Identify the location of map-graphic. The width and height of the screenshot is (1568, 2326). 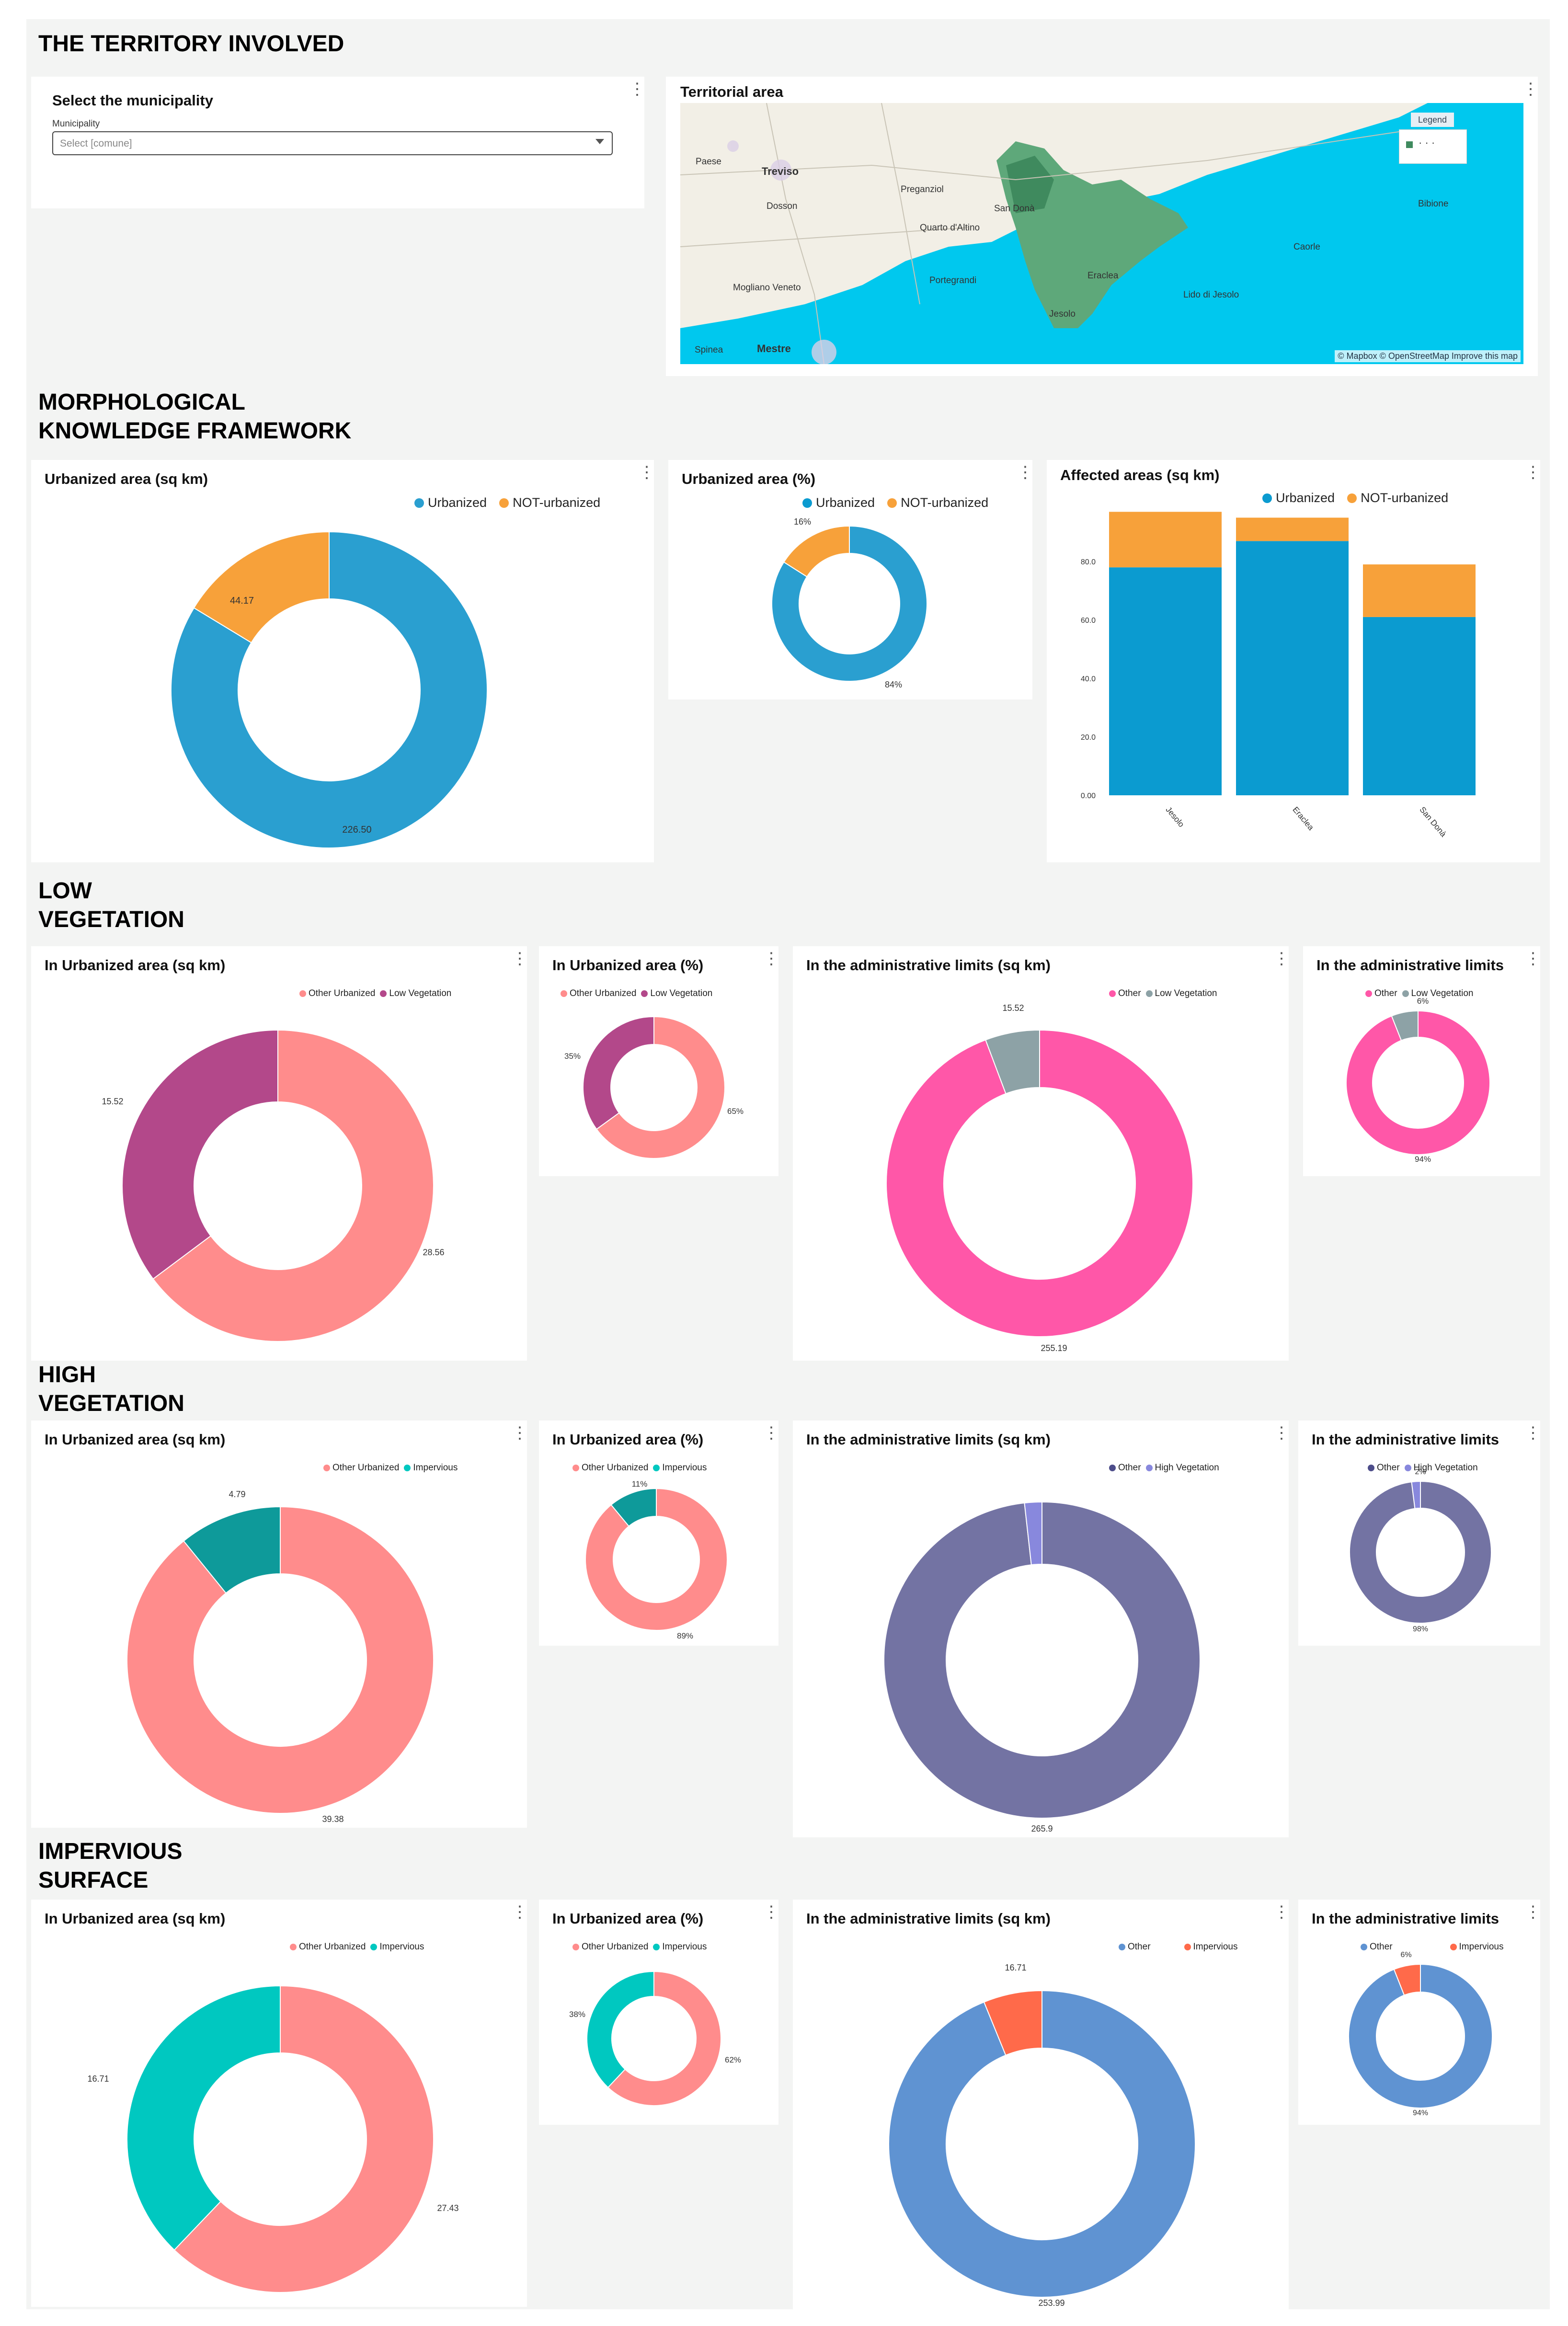
(1101, 233).